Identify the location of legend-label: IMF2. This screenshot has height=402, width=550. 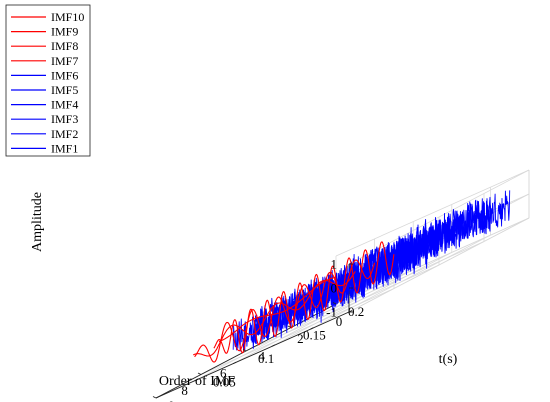
(64, 134).